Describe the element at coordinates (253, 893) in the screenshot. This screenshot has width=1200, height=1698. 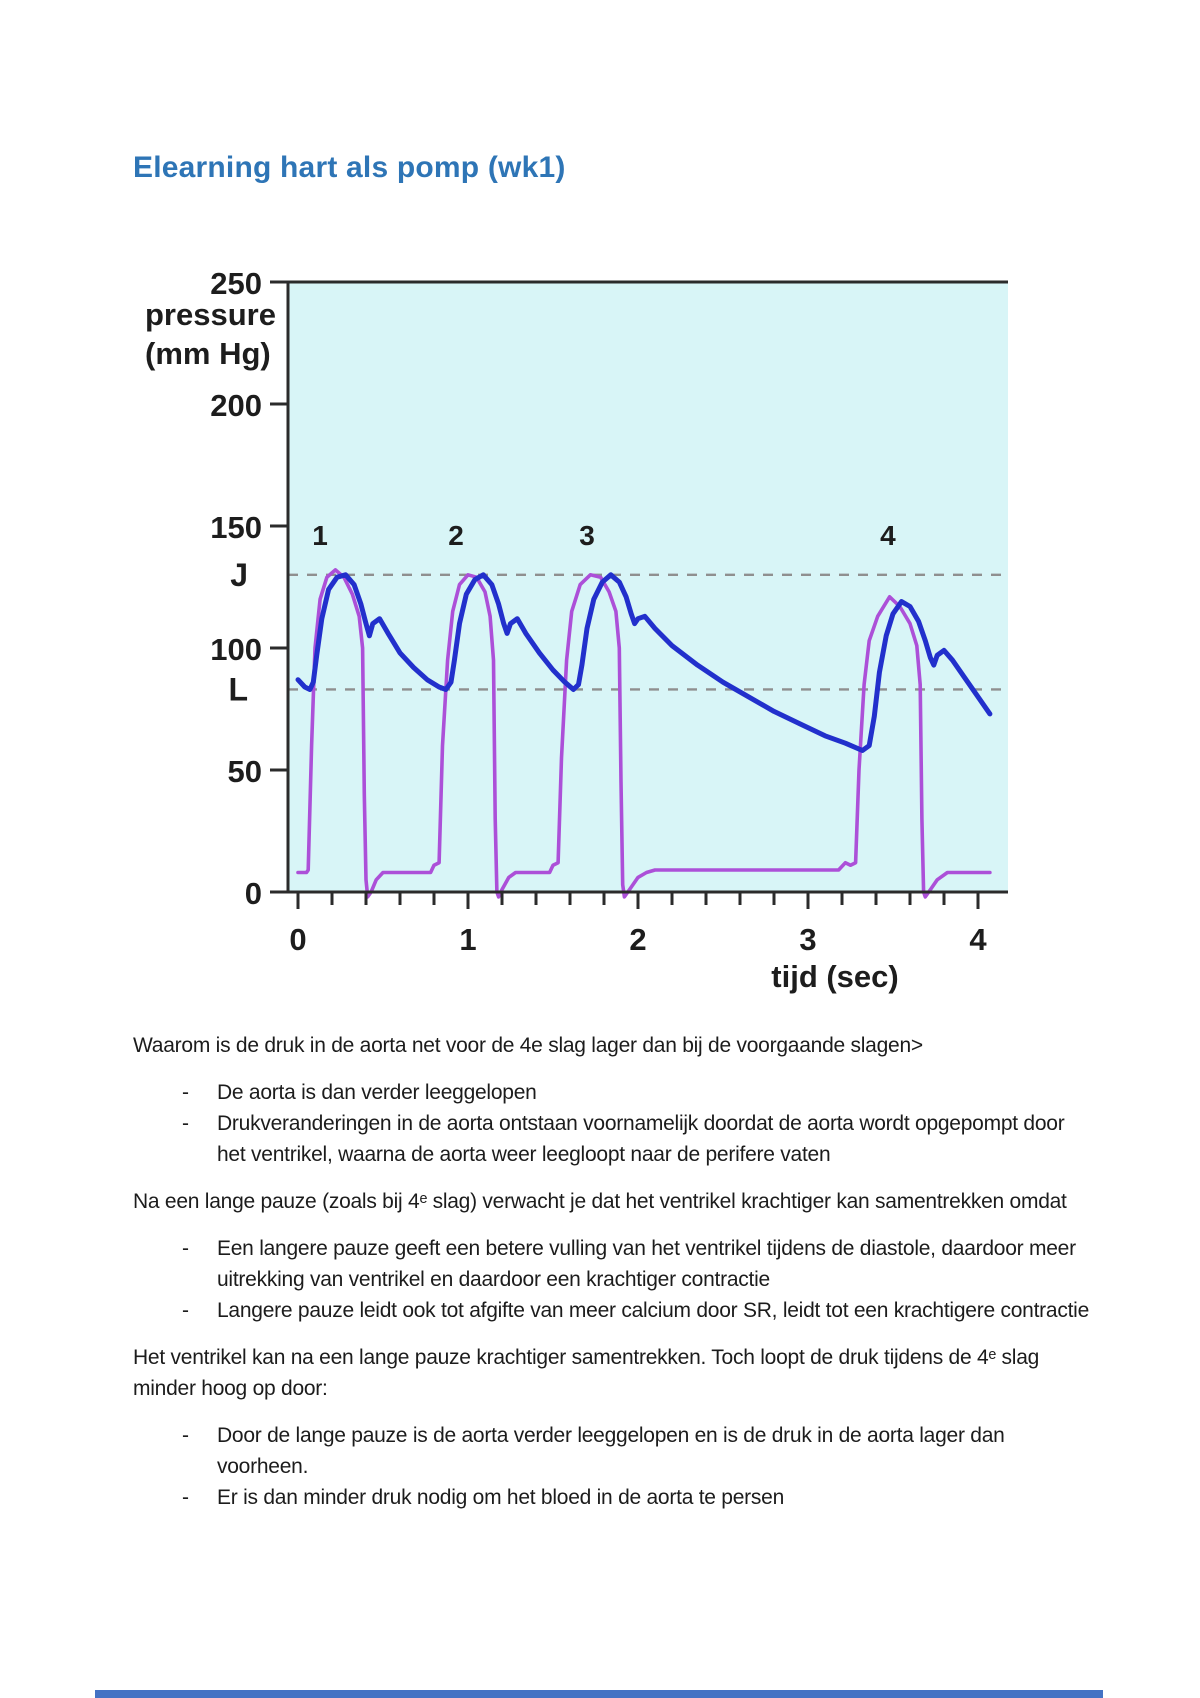
I see `y-tick-label: 0` at that location.